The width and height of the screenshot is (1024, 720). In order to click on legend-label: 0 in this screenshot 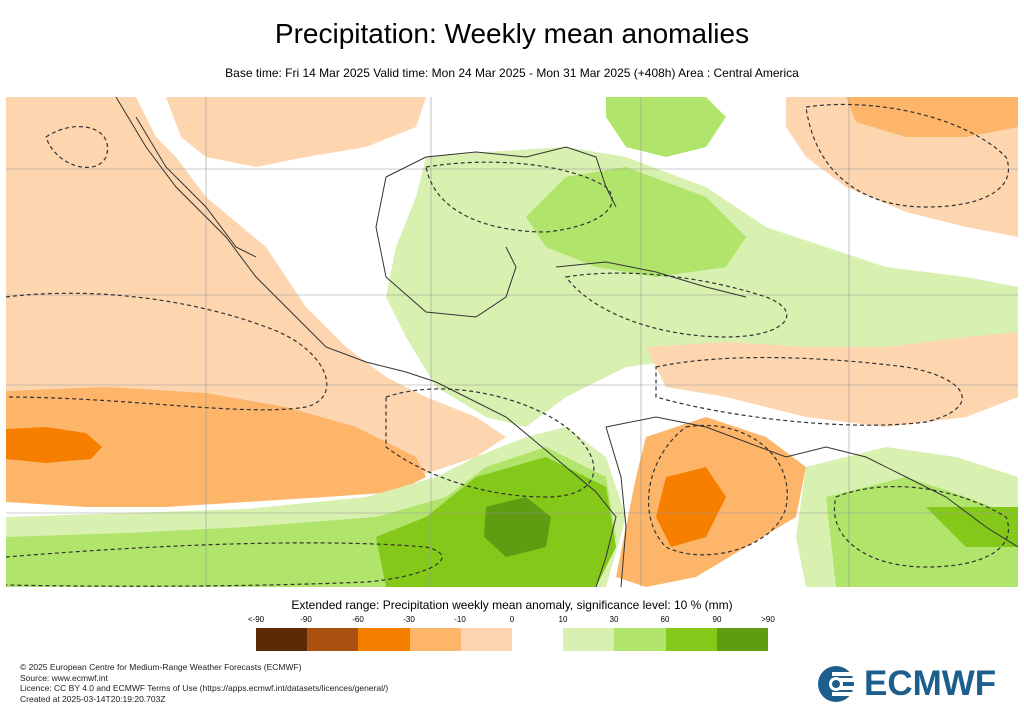, I will do `click(512, 619)`.